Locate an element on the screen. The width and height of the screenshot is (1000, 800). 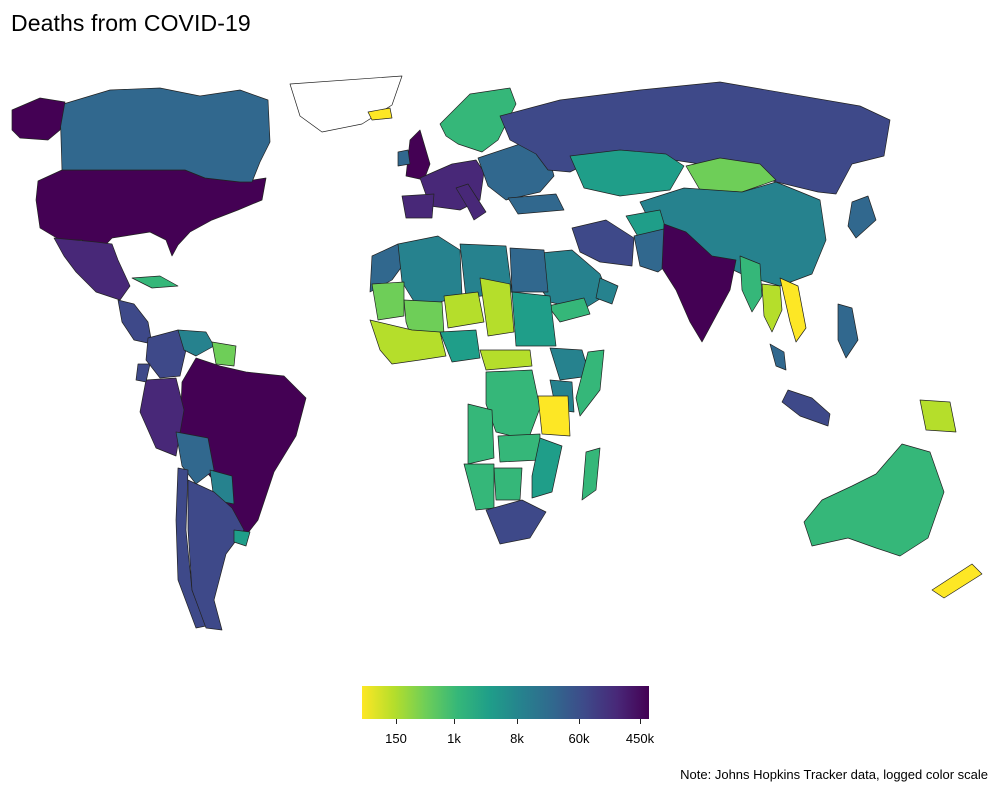
country-central-african-republic: Central African Republic is located at coordinates (506, 360).